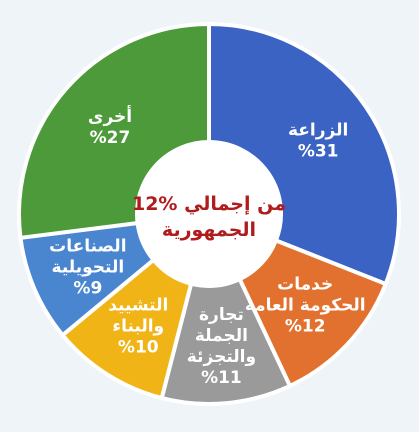 This screenshot has width=419, height=432. Describe the element at coordinates (209, 204) in the screenshot. I see `center-label-line-1: 12% من إجمالي` at that location.